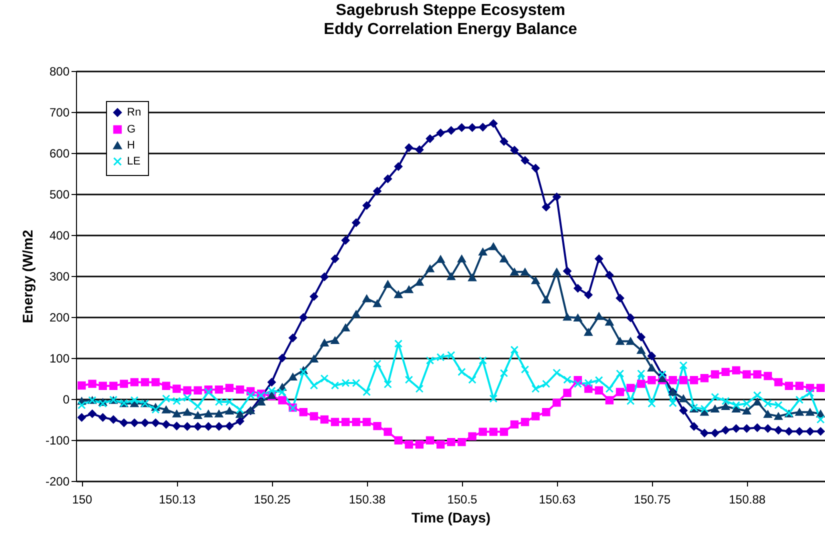 This screenshot has height=542, width=825. I want to click on y-tick-label: 400, so click(59, 235).